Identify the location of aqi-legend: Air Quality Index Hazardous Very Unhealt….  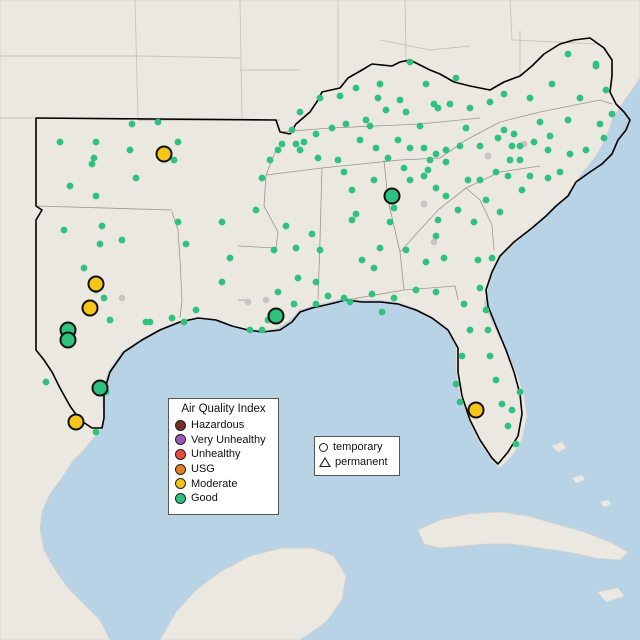
(223, 456).